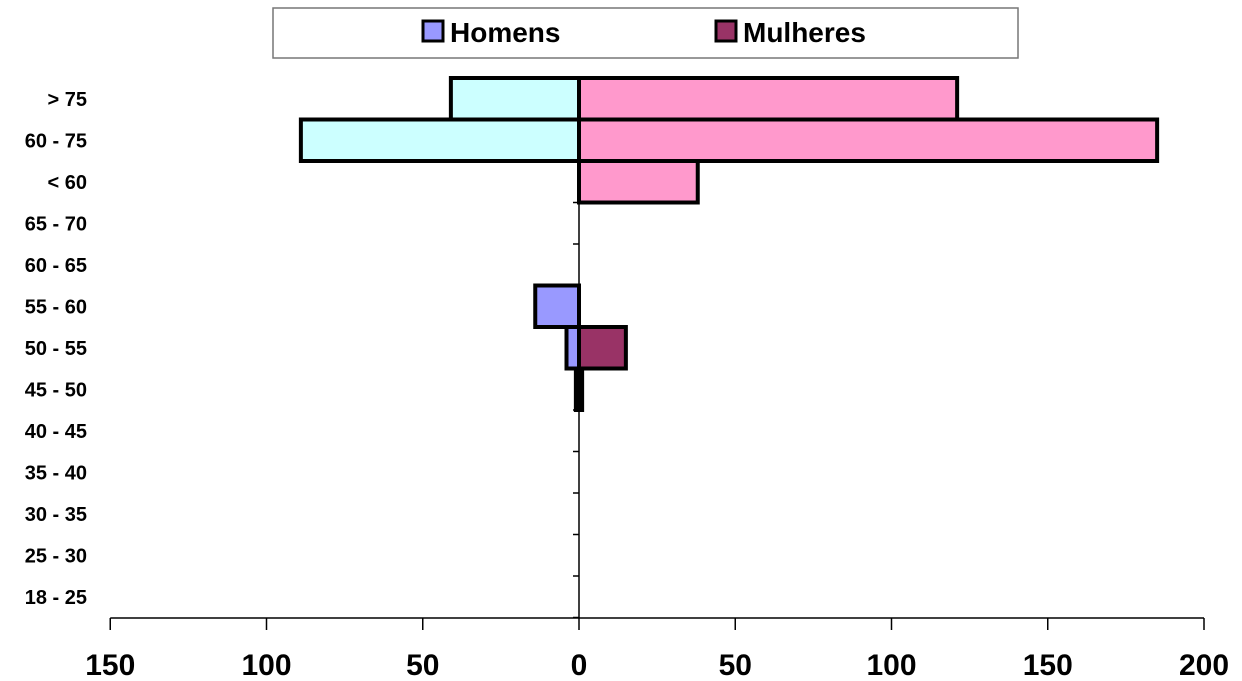 The height and width of the screenshot is (681, 1242). What do you see at coordinates (638, 182) in the screenshot?
I see `bar-s3-c2` at bounding box center [638, 182].